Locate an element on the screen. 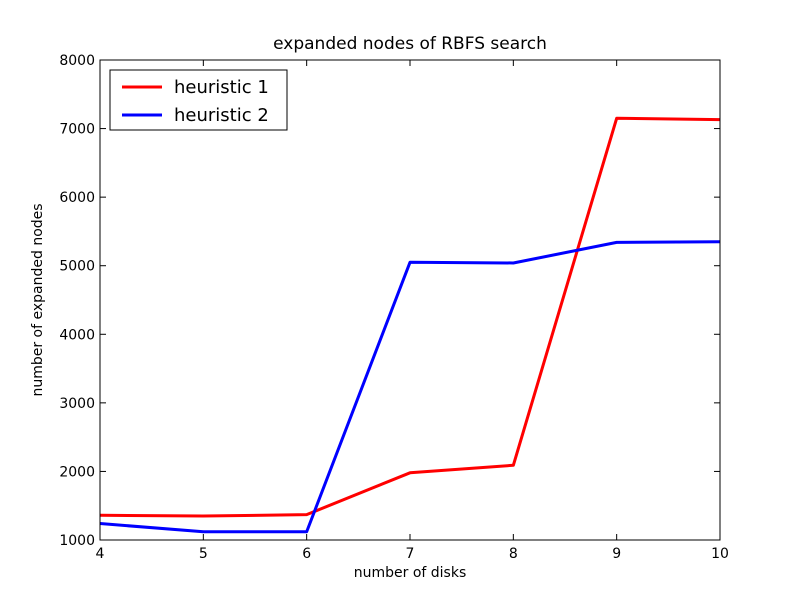 Image resolution: width=800 pixels, height=600 pixels. chart-title: expanded nodes of RBFS search is located at coordinates (410, 44).